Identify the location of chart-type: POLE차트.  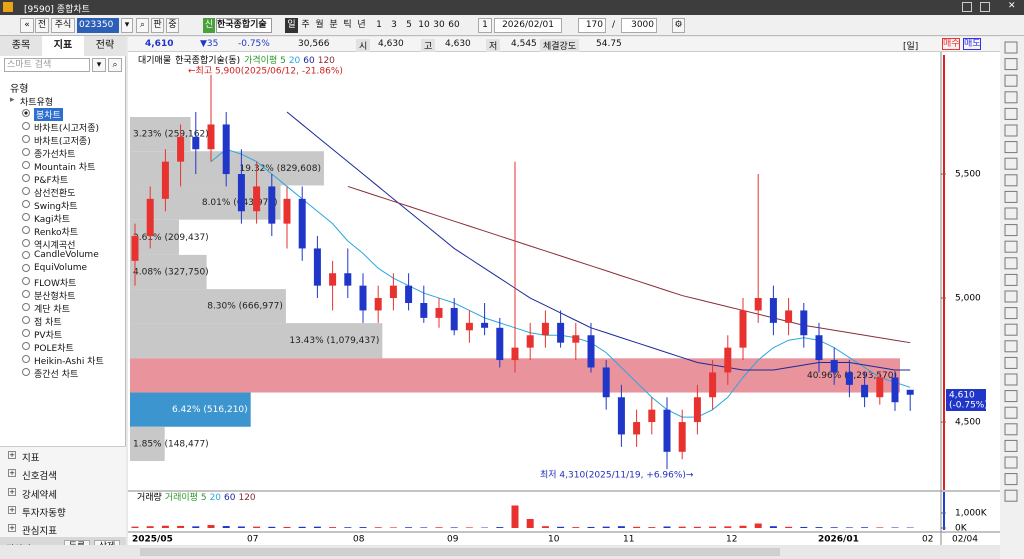
(54, 349).